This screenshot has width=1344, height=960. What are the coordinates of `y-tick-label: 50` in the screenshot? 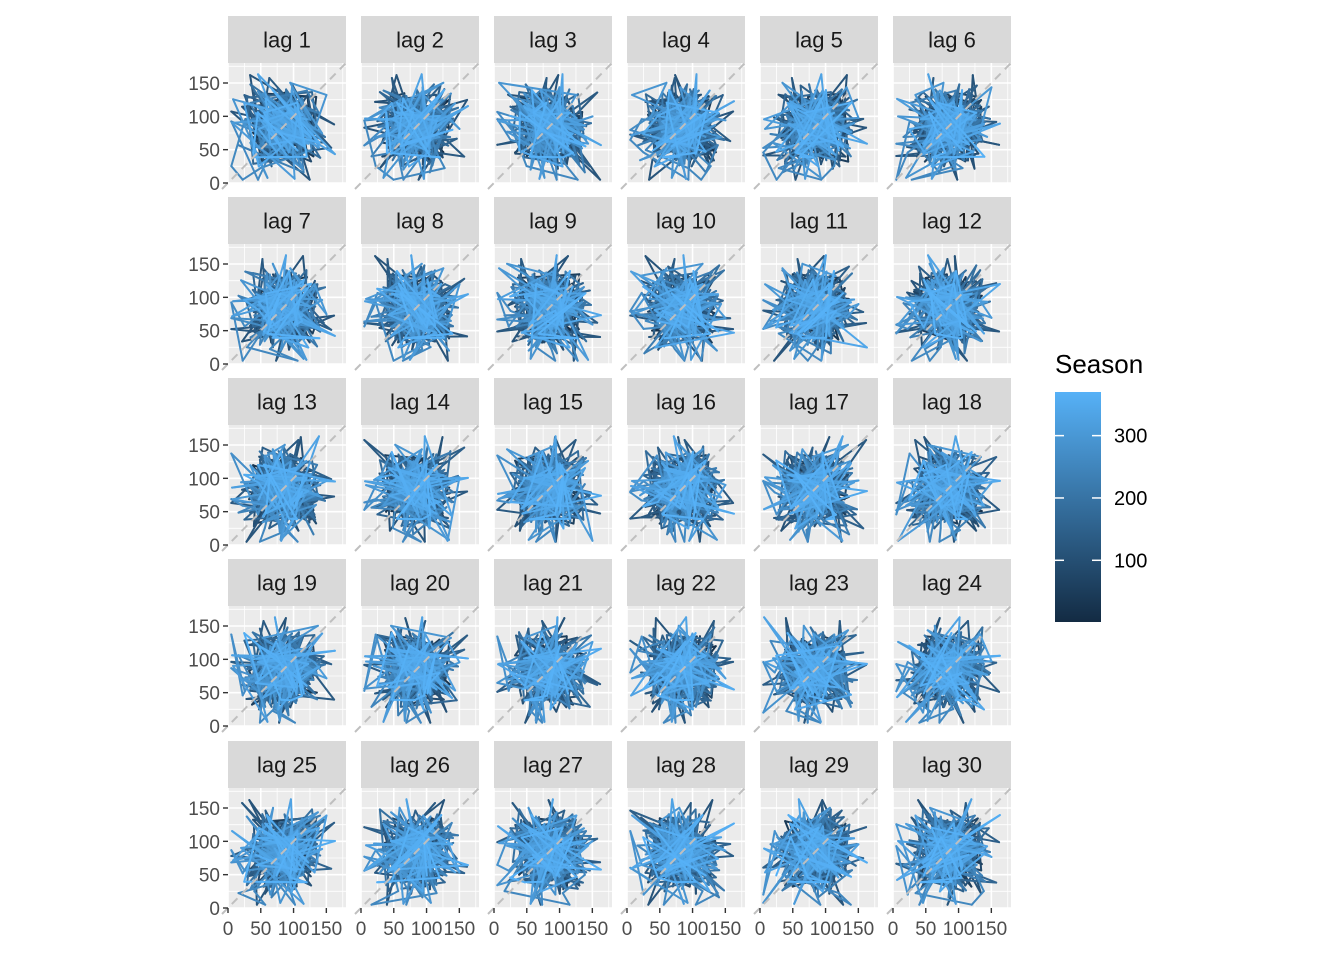 It's located at (209, 332).